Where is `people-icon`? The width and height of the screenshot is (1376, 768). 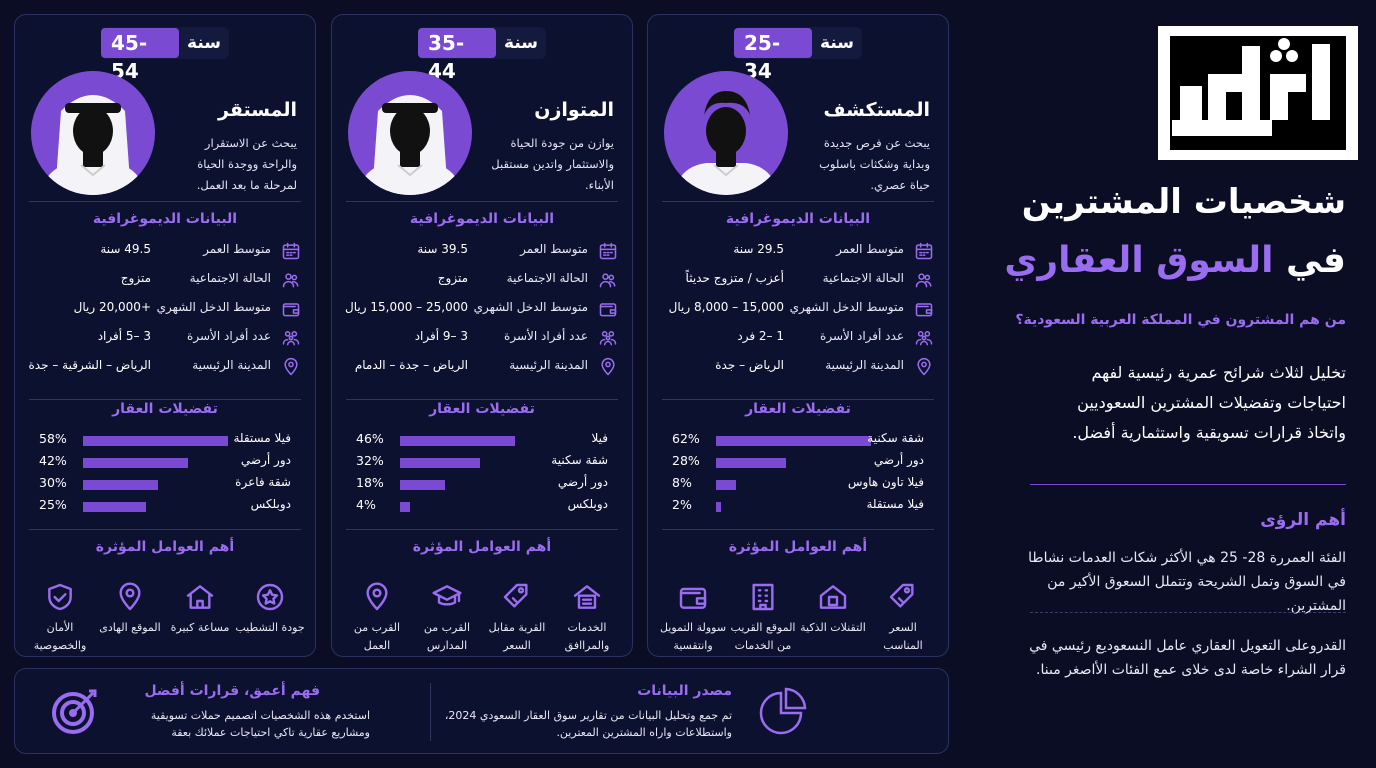 people-icon is located at coordinates (290, 280).